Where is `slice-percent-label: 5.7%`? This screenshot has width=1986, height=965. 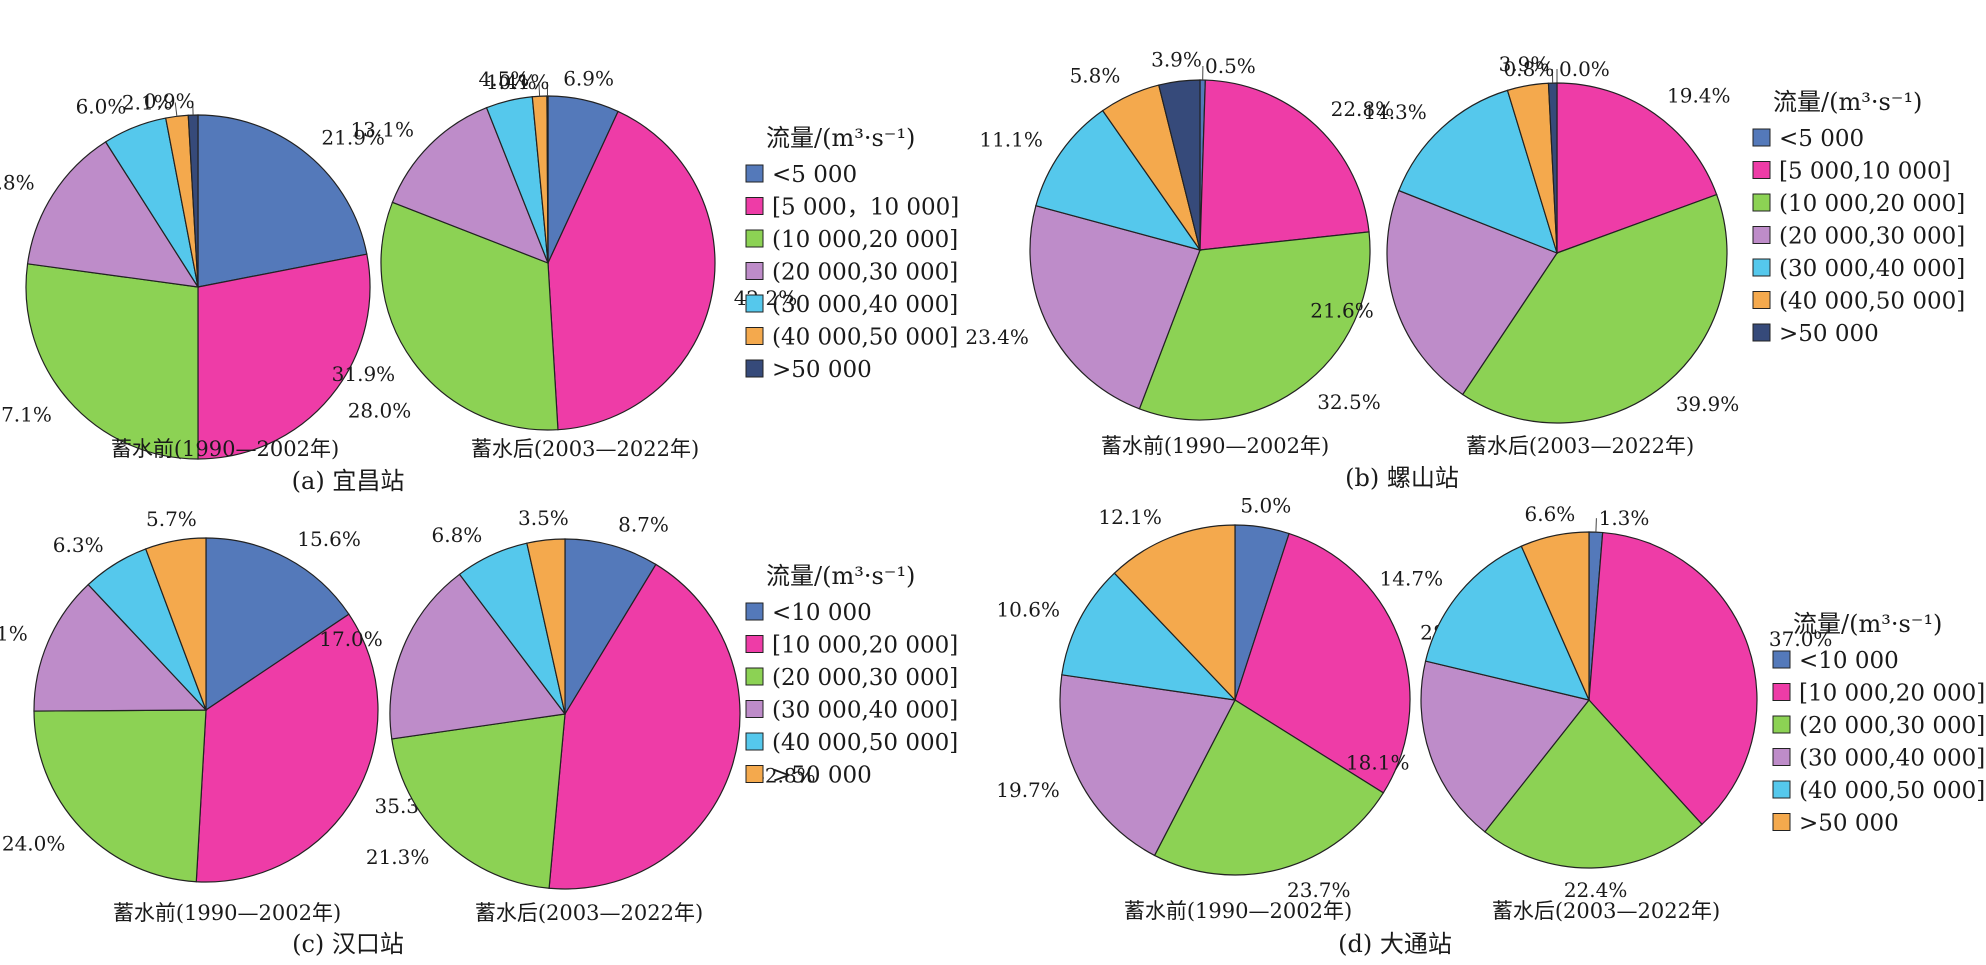
slice-percent-label: 5.7% is located at coordinates (171, 519).